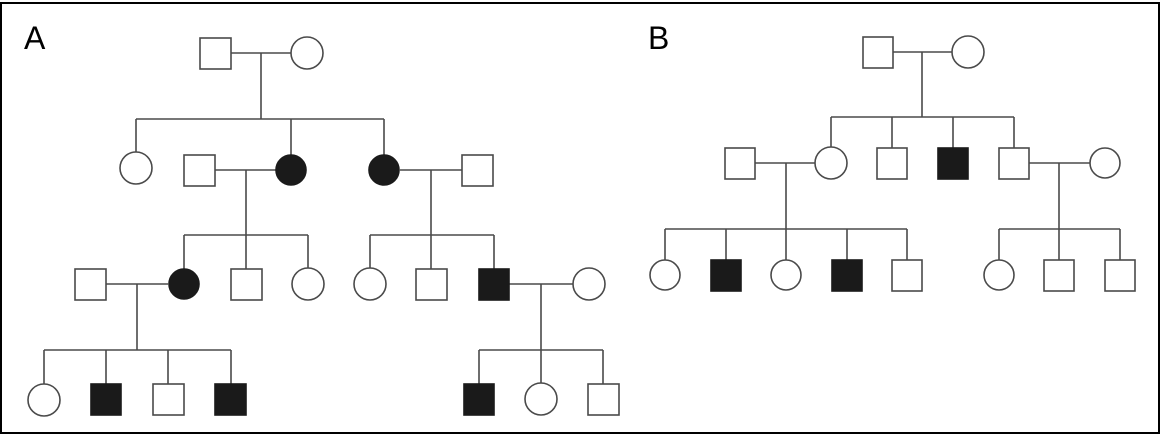 The height and width of the screenshot is (436, 1161). What do you see at coordinates (658, 38) in the screenshot?
I see `panel-b-label: B` at bounding box center [658, 38].